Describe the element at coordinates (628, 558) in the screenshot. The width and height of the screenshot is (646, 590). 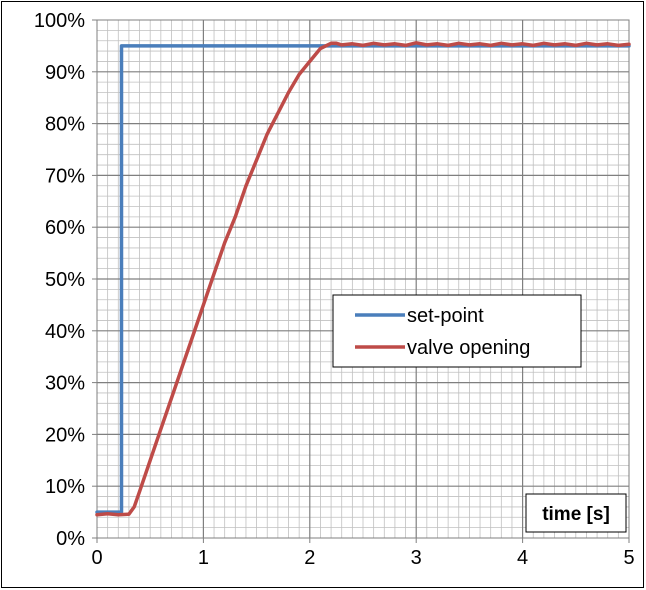
I see `x-tick-label: 5` at that location.